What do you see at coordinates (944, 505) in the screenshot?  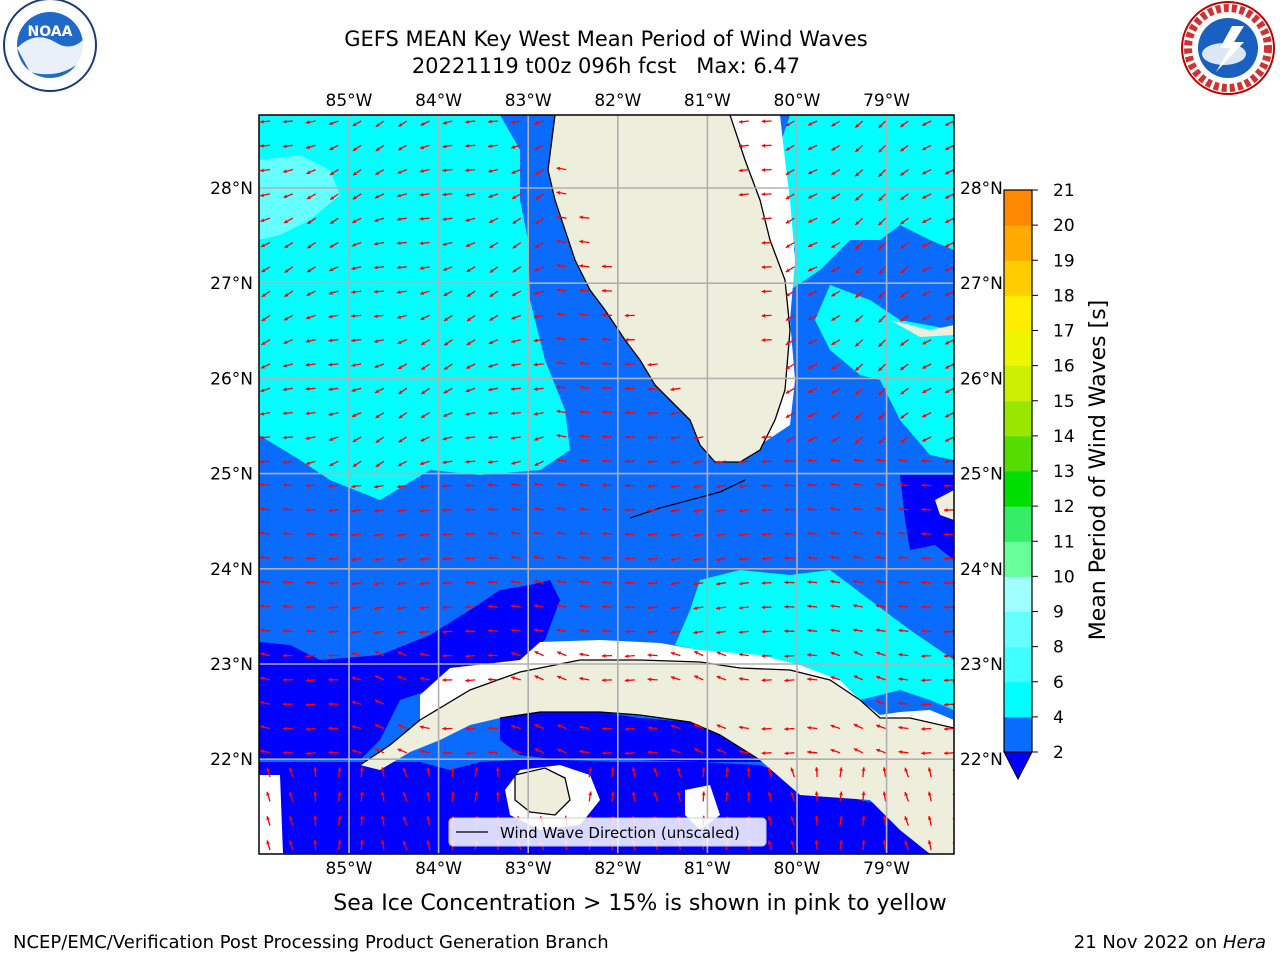 I see `andros-land` at bounding box center [944, 505].